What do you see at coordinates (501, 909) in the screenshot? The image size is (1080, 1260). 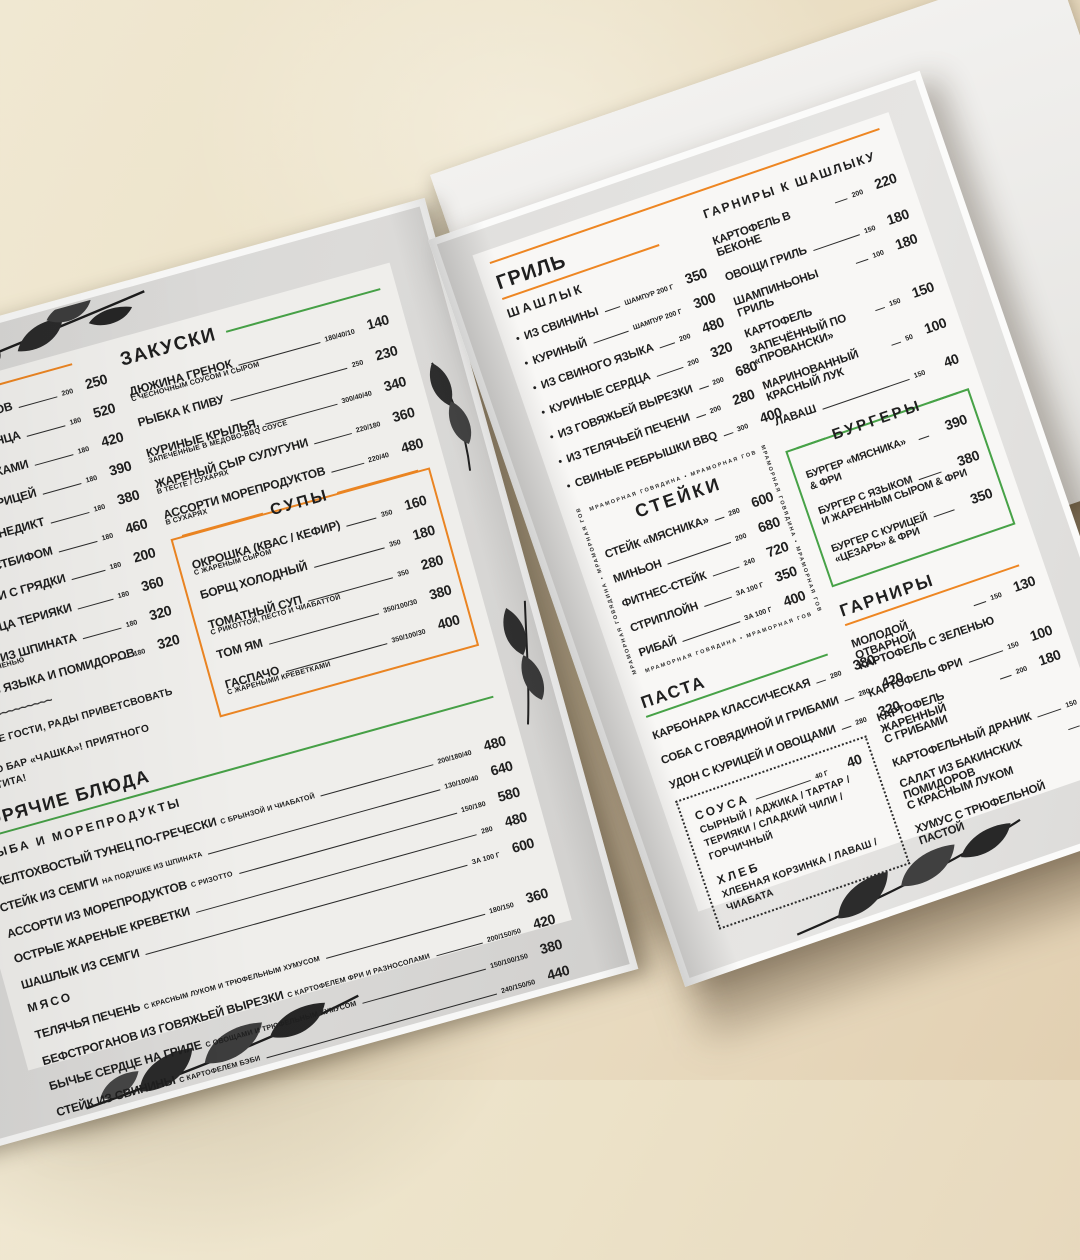 I see `item-weight: 180/150` at bounding box center [501, 909].